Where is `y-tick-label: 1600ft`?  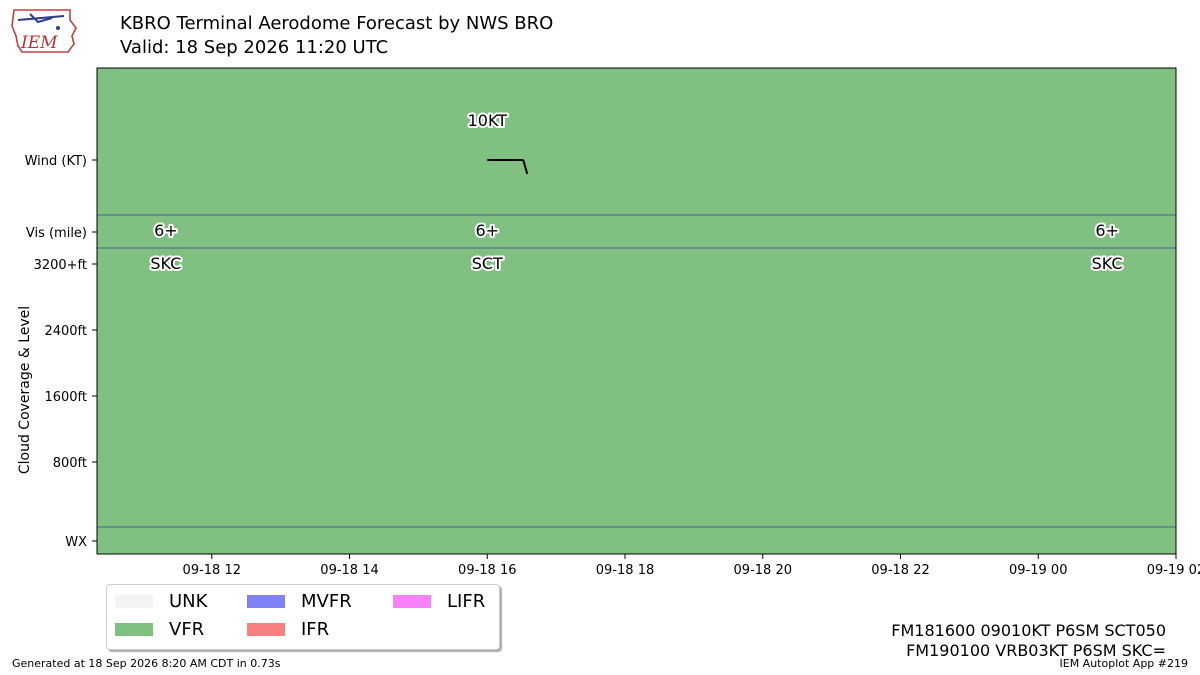 y-tick-label: 1600ft is located at coordinates (65, 397).